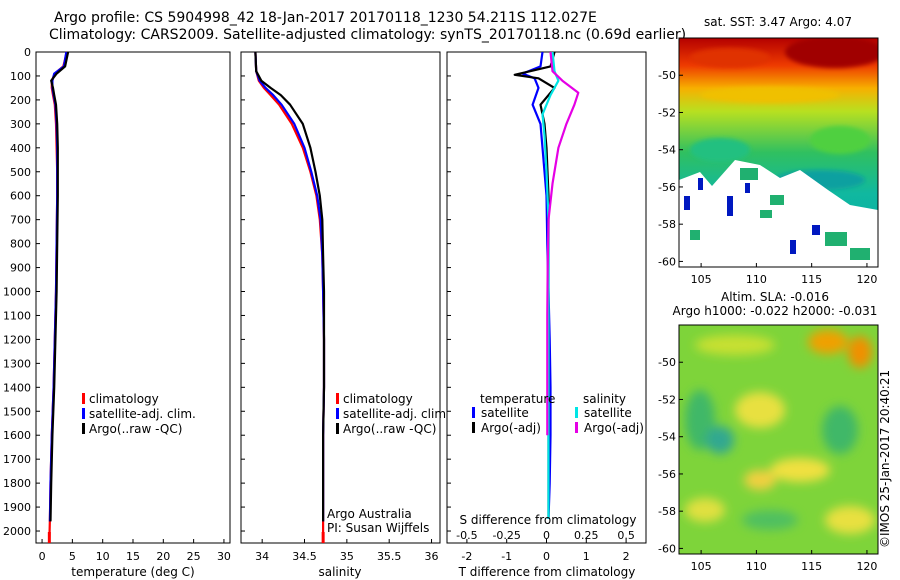 Image resolution: width=900 pixels, height=580 pixels. Describe the element at coordinates (17, 507) in the screenshot. I see `depth-tick-label: 1900` at that location.